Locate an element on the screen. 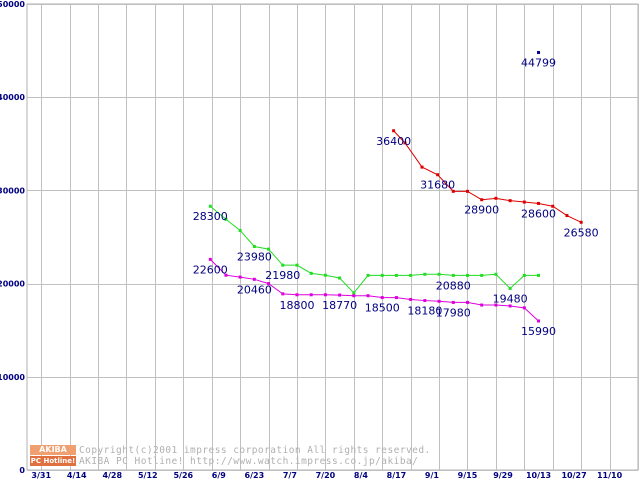  x-tick-label: 4/28 is located at coordinates (112, 475).